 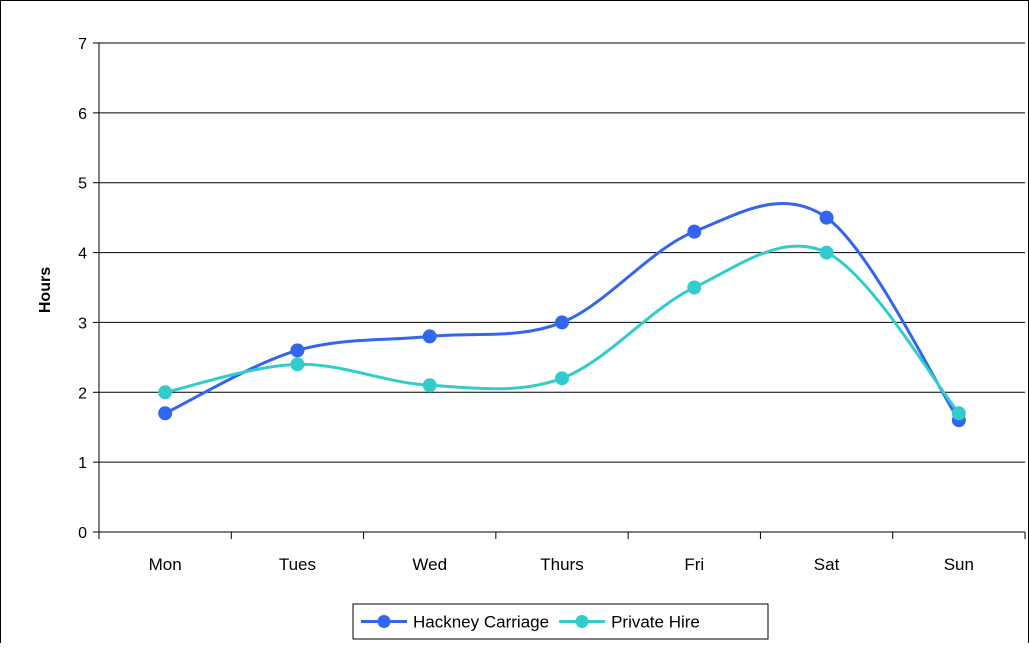 I want to click on legend: Hackney Carriage Private Hire, so click(x=560, y=621).